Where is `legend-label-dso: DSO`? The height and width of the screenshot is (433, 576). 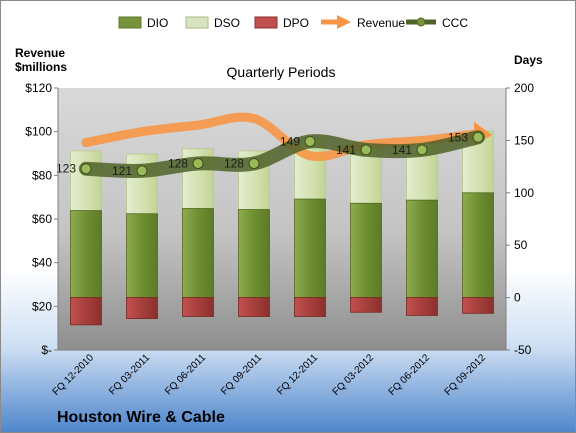 legend-label-dso: DSO is located at coordinates (227, 23).